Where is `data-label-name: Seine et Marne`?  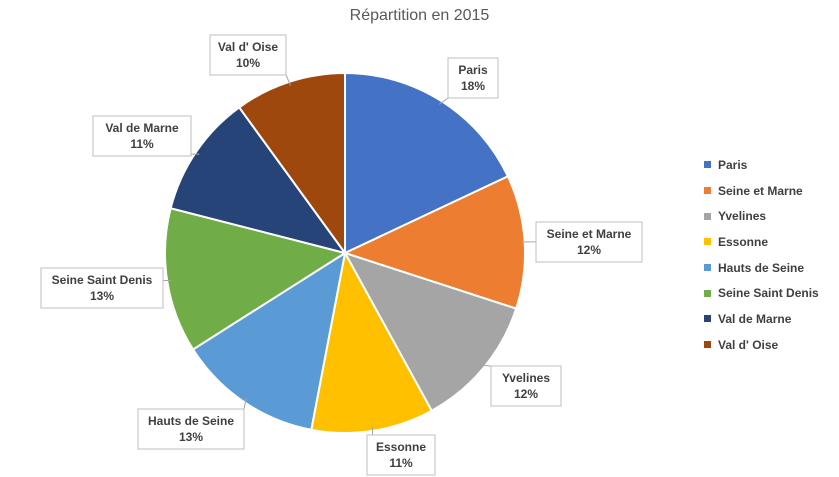
data-label-name: Seine et Marne is located at coordinates (589, 234).